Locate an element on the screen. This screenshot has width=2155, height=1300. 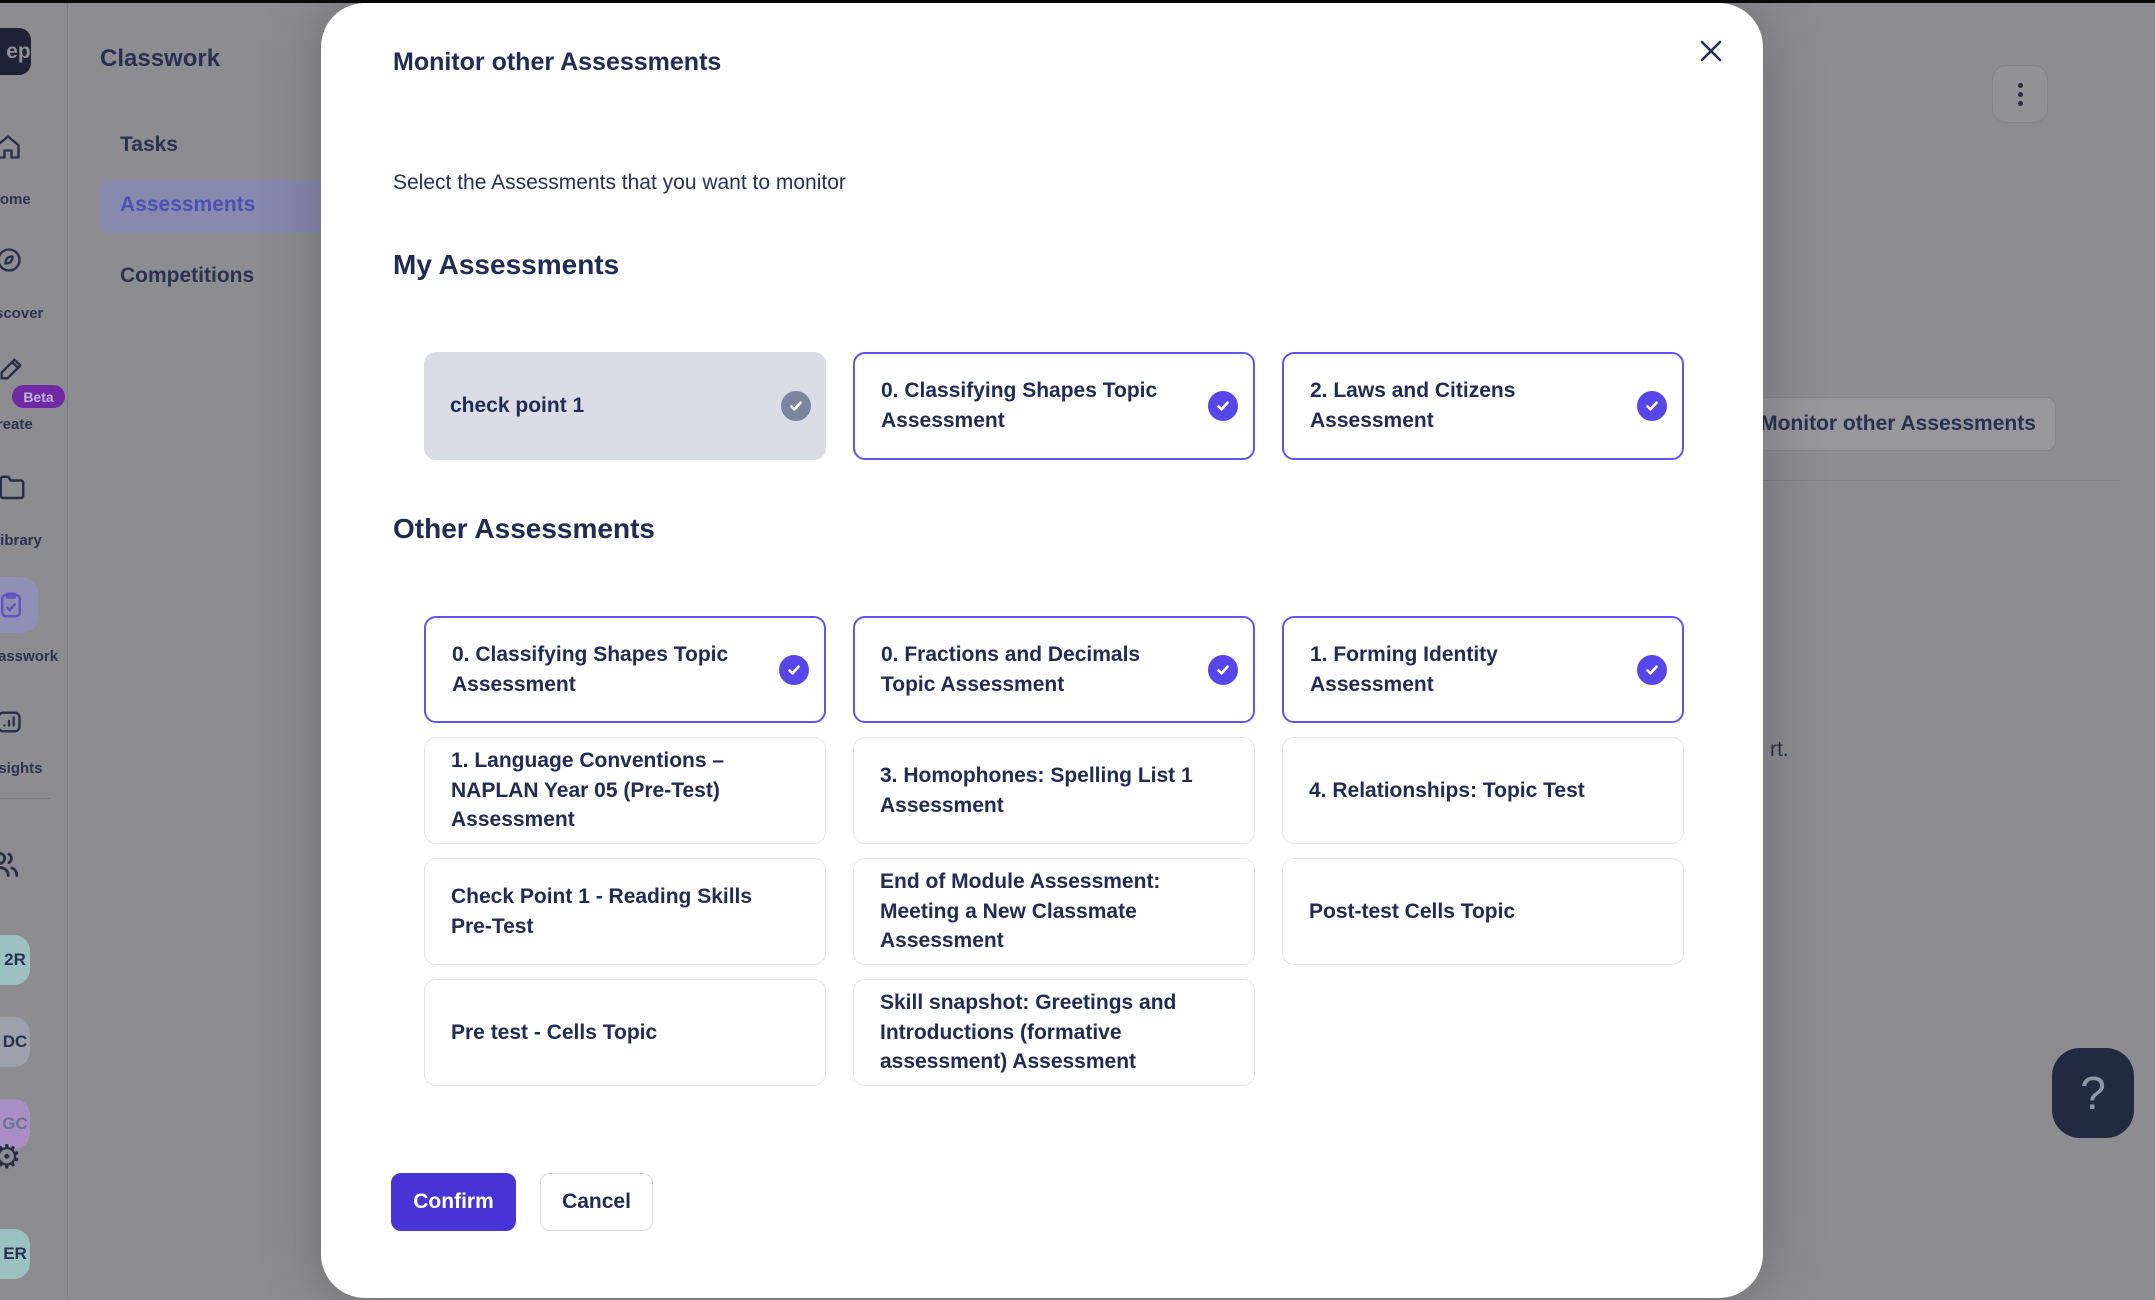
sidebar-item-classwork-active is located at coordinates (19, 605).